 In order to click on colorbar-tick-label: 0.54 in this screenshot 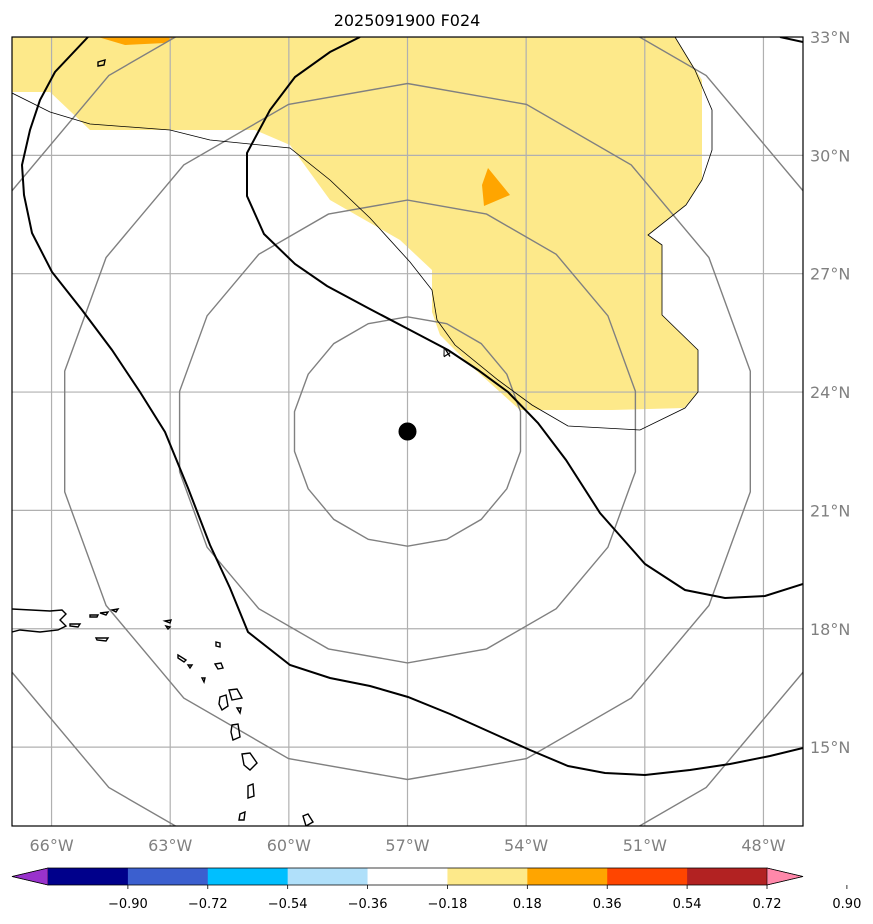, I will do `click(687, 904)`.